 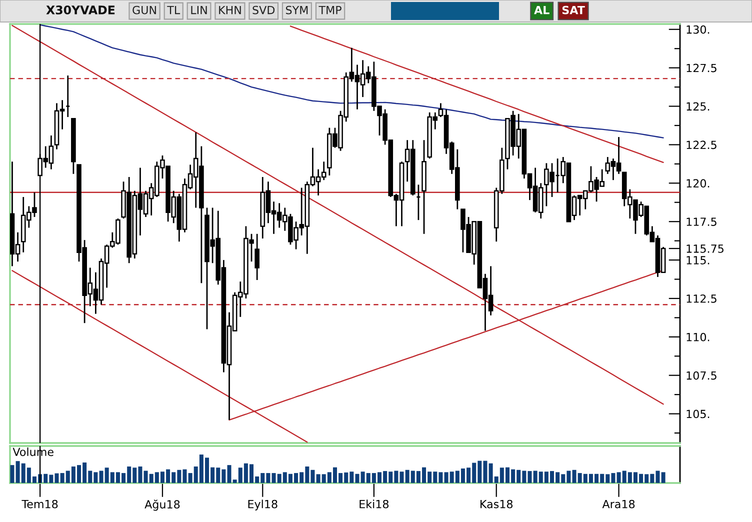 I want to click on chart-title: X30YVADE, so click(x=80, y=9).